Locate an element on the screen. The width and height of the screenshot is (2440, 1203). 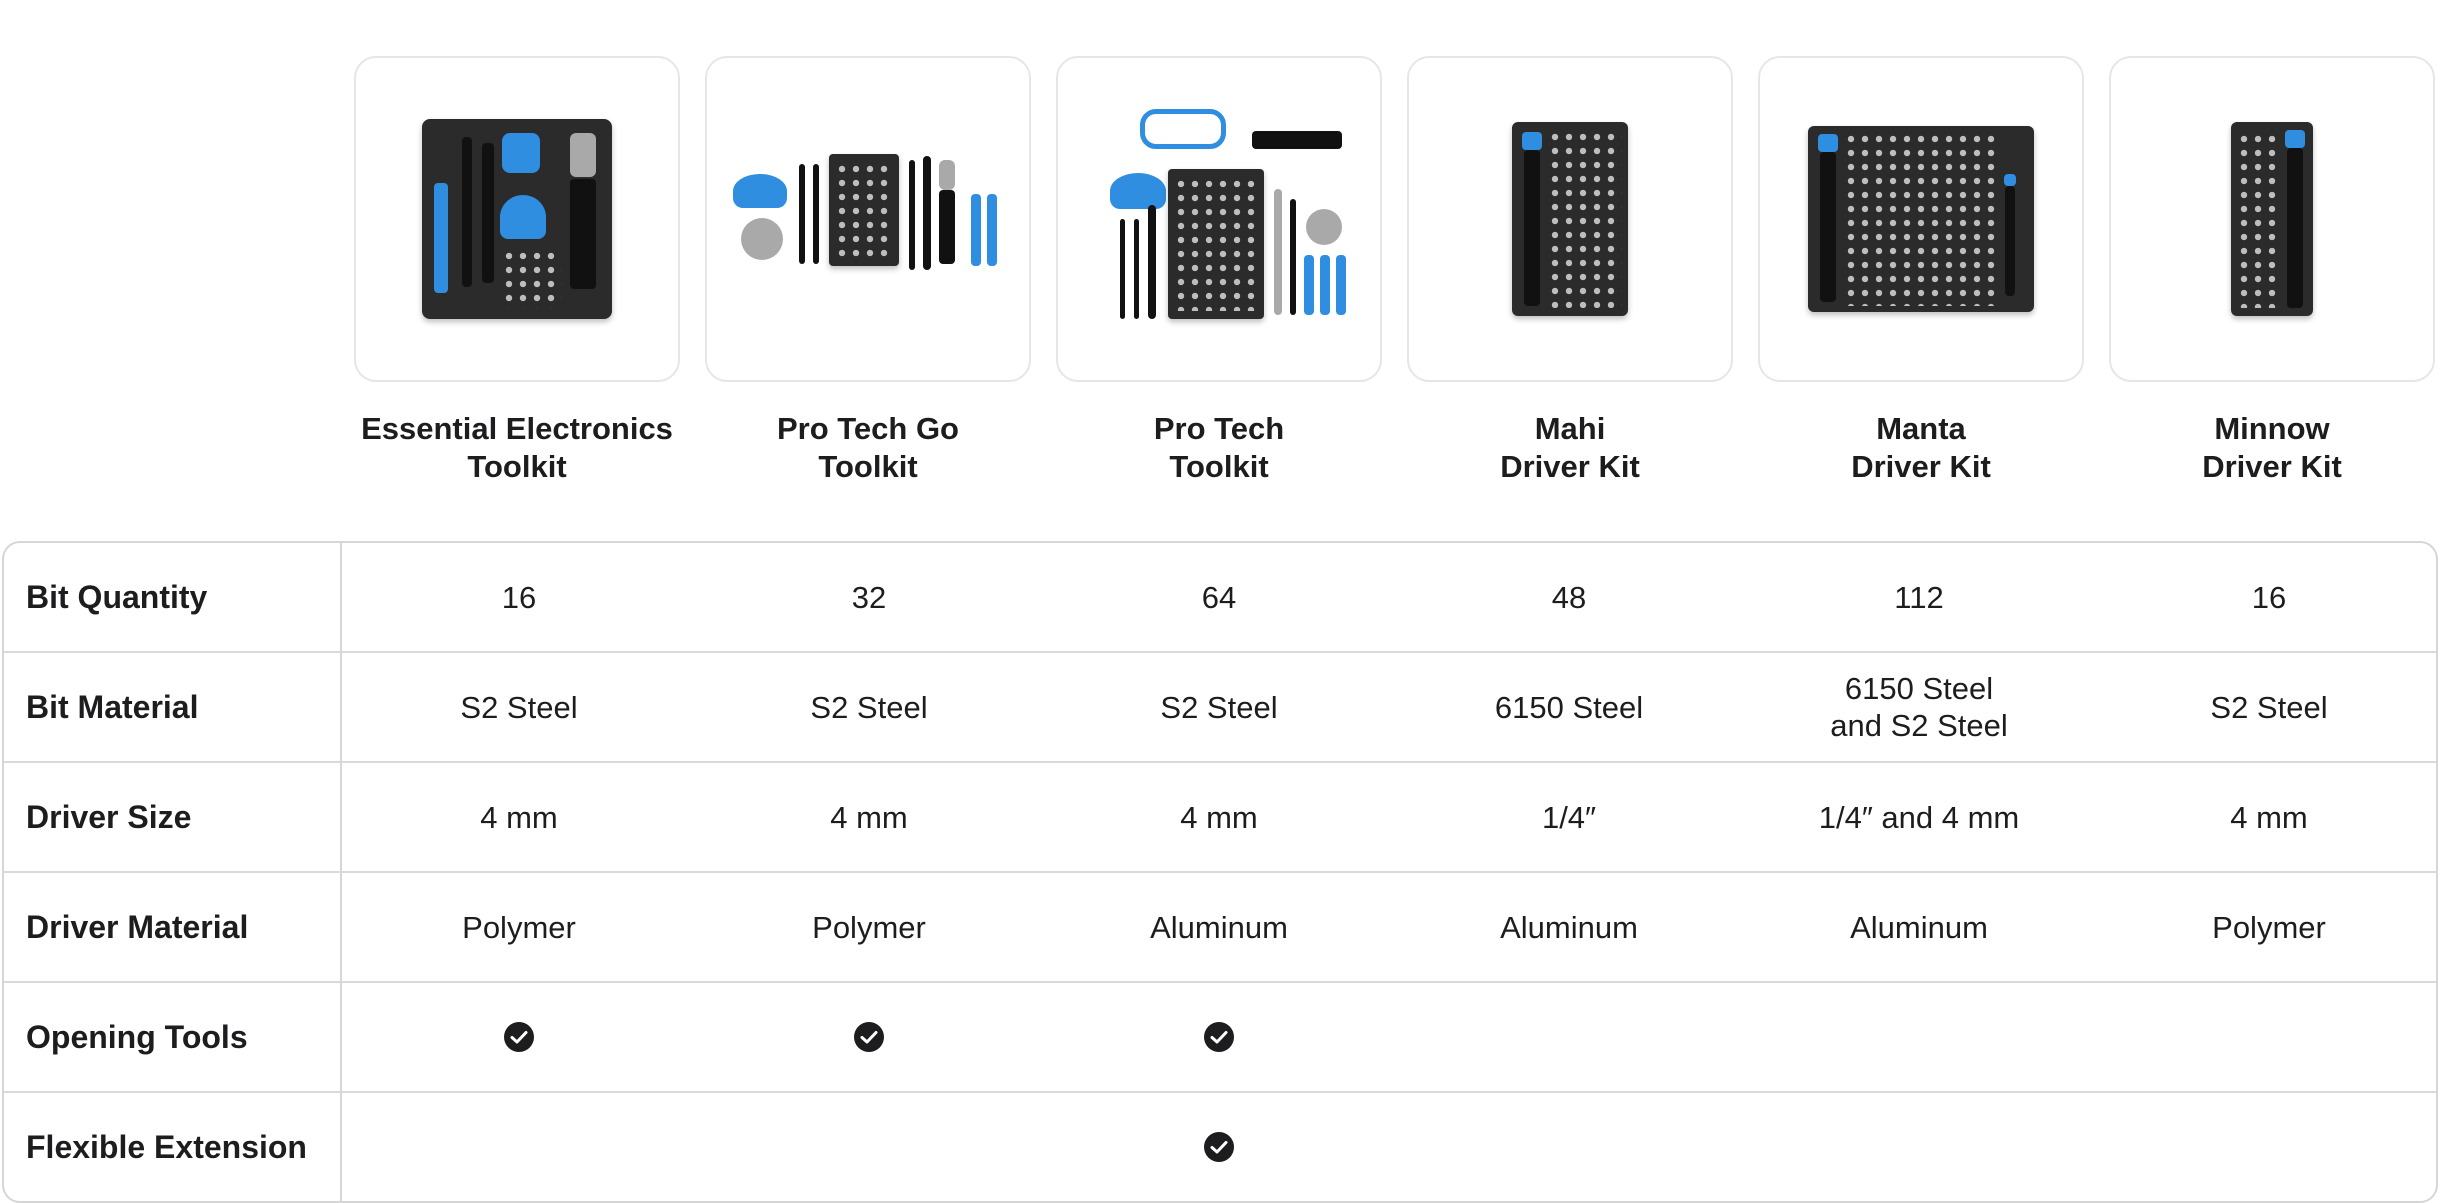
table-cell: 6150 Steel is located at coordinates (1569, 707).